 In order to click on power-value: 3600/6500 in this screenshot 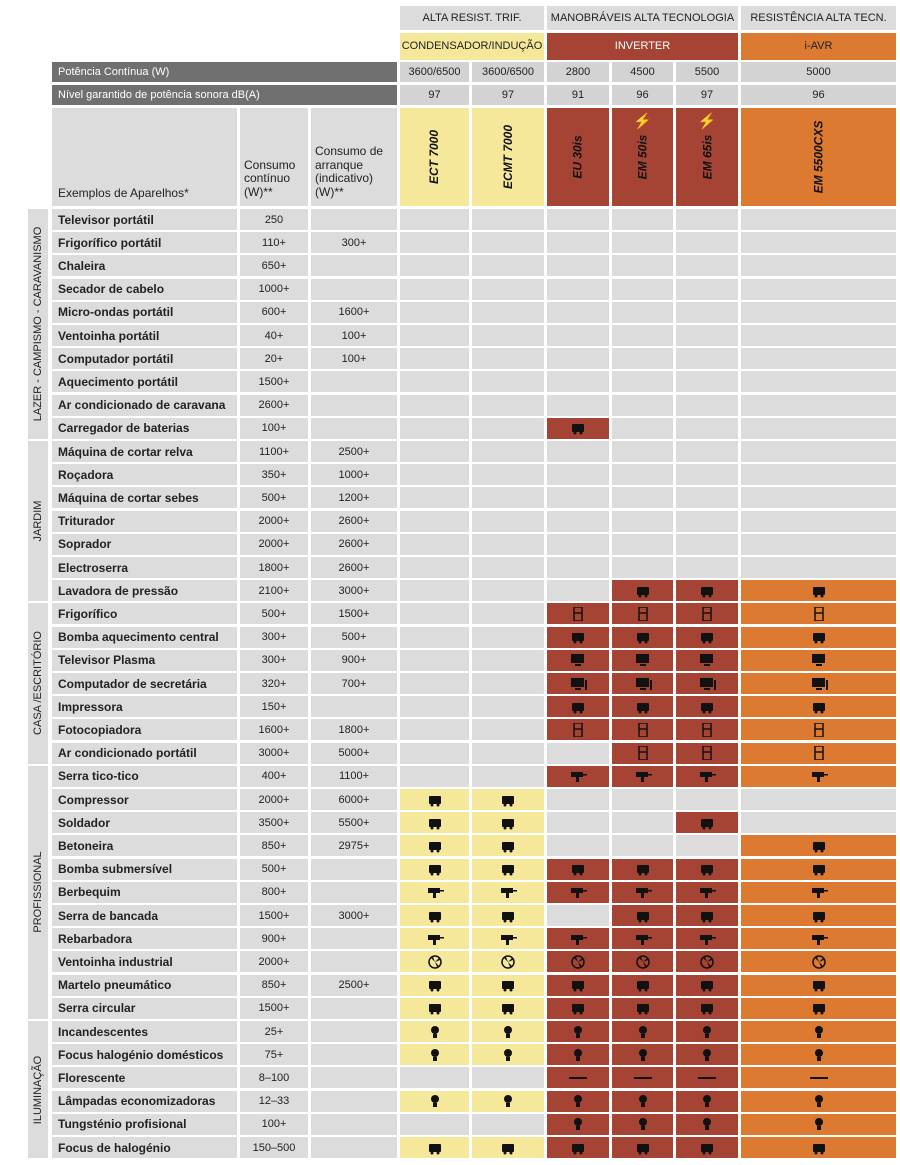, I will do `click(508, 72)`.